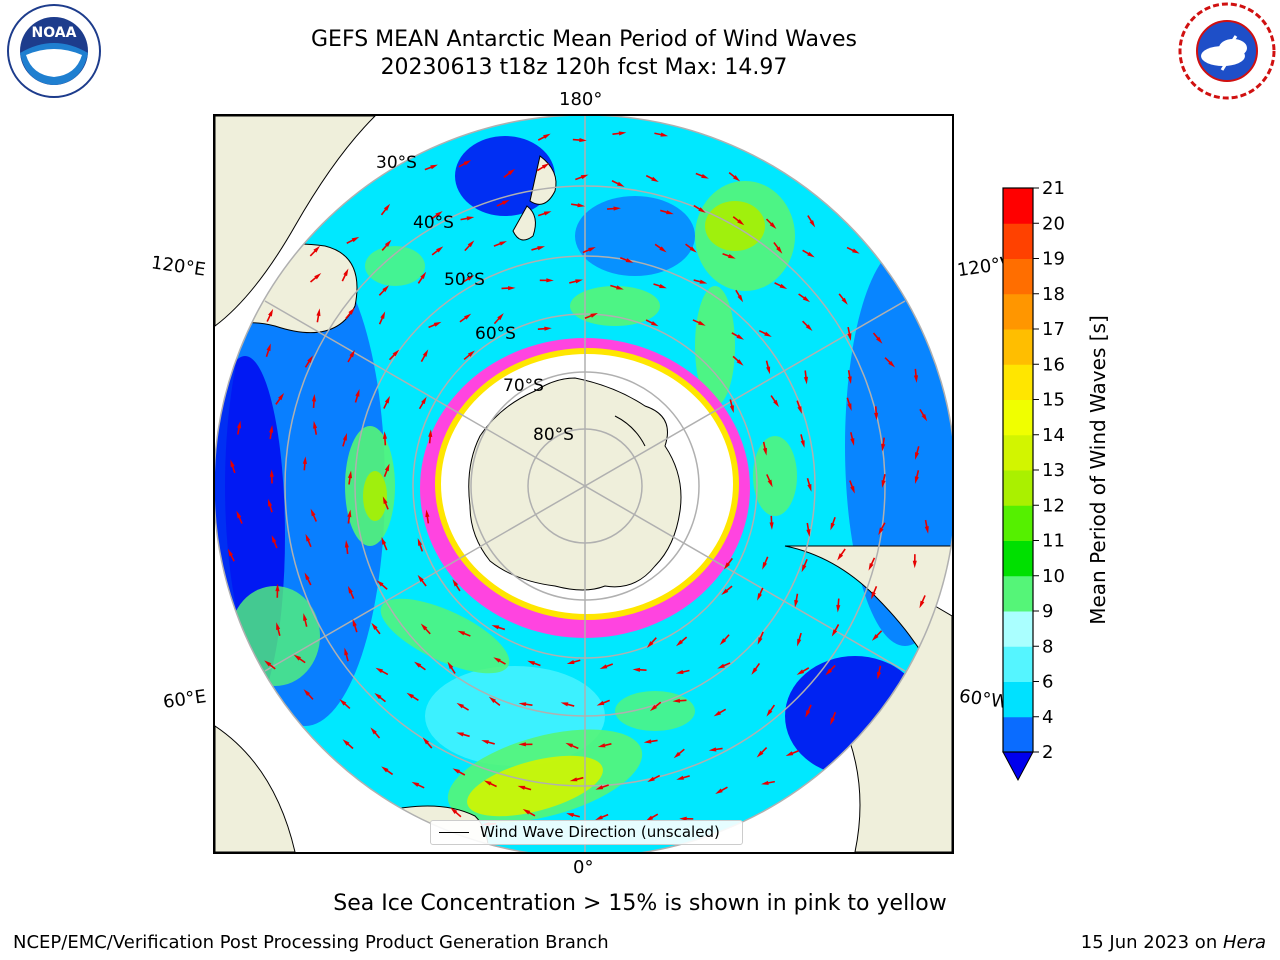 The height and width of the screenshot is (960, 1280). What do you see at coordinates (1173, 942) in the screenshot?
I see `footer-date: 15 Jun 2023 on Hera` at bounding box center [1173, 942].